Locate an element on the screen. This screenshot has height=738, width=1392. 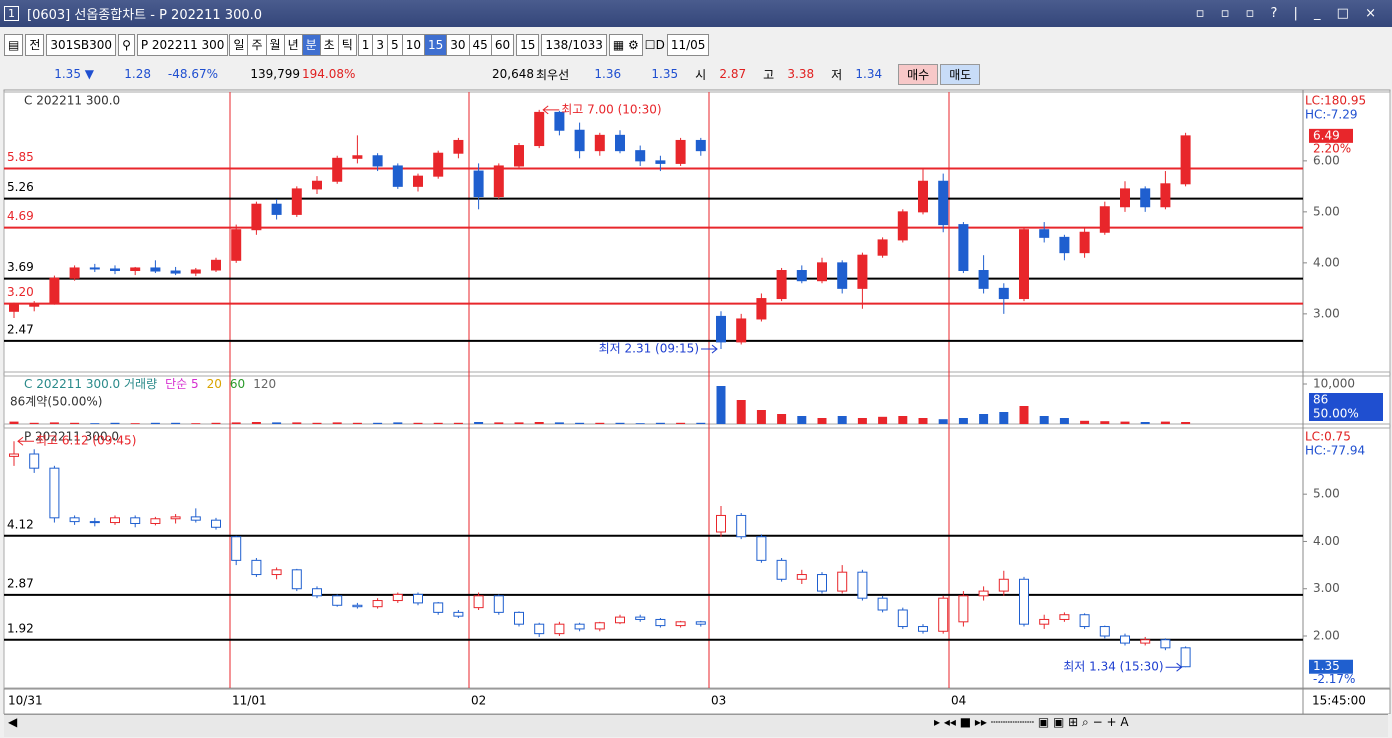
y-tick-label: 3.00 is located at coordinates (1326, 313).